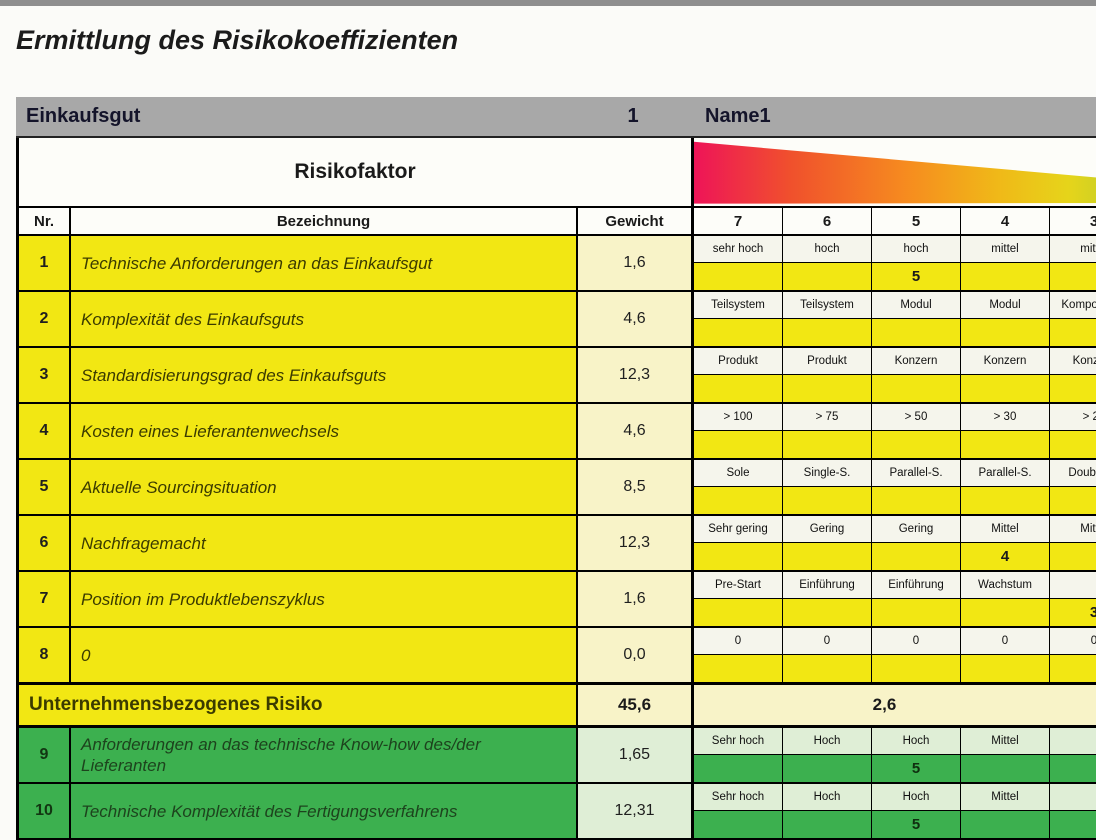 The width and height of the screenshot is (1096, 840). Describe the element at coordinates (45, 543) in the screenshot. I see `row-number-cell: 6` at that location.